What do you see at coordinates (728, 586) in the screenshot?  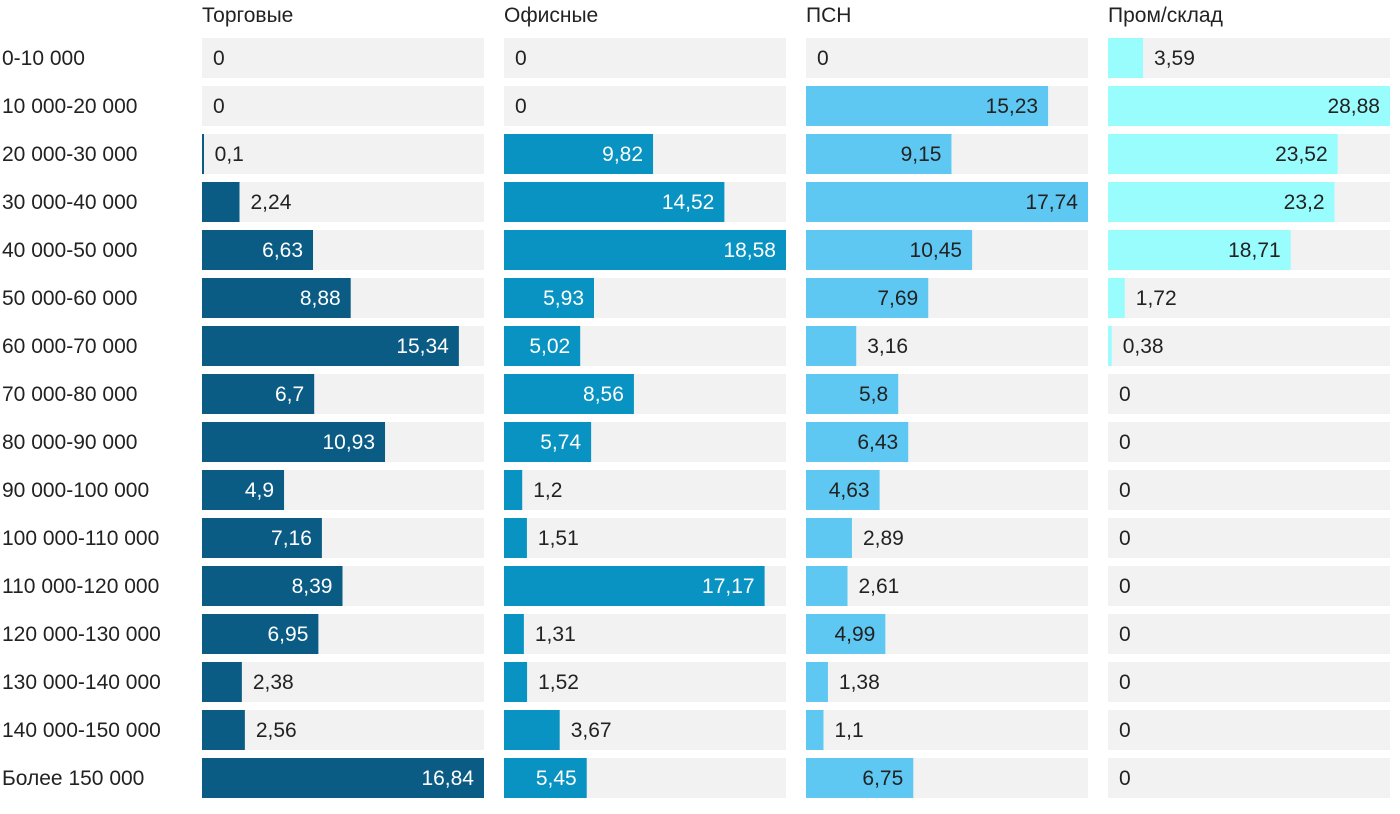 I see `value-label: 17,17` at bounding box center [728, 586].